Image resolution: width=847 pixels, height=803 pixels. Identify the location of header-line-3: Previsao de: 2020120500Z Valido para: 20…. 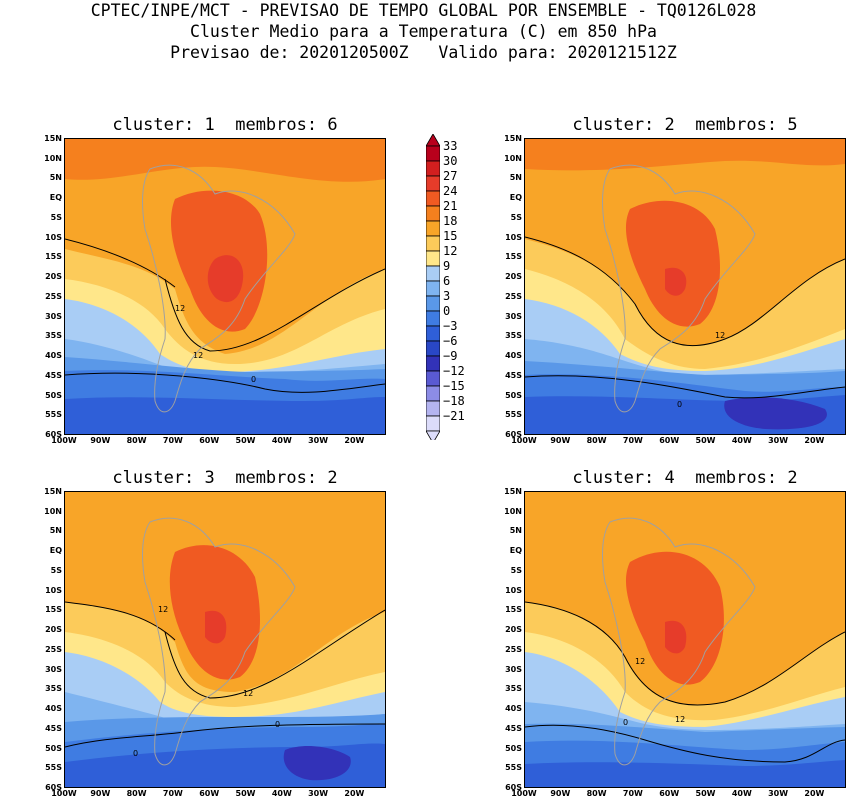
(423, 52).